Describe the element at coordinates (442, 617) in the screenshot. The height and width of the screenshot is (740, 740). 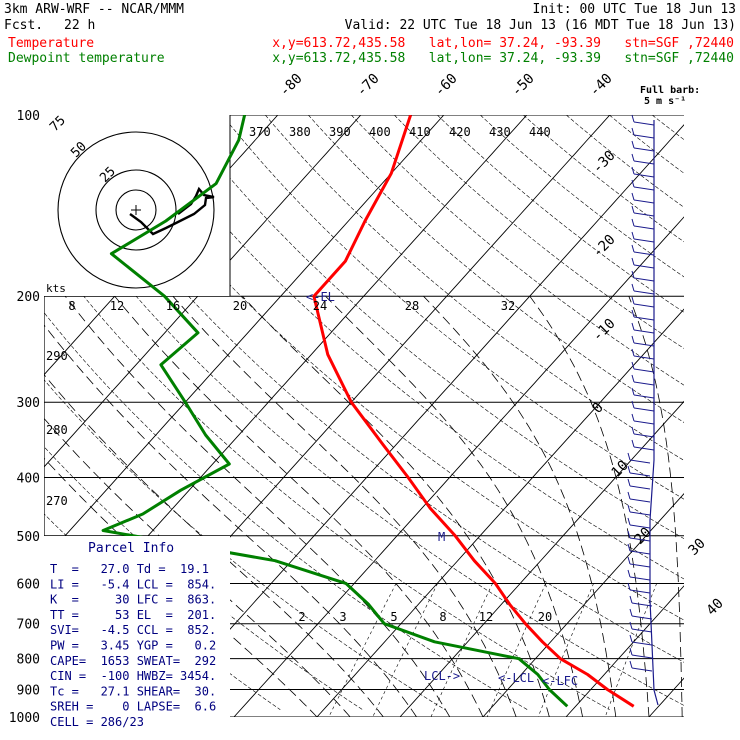
I see `mixing-ratio-label: 8` at that location.